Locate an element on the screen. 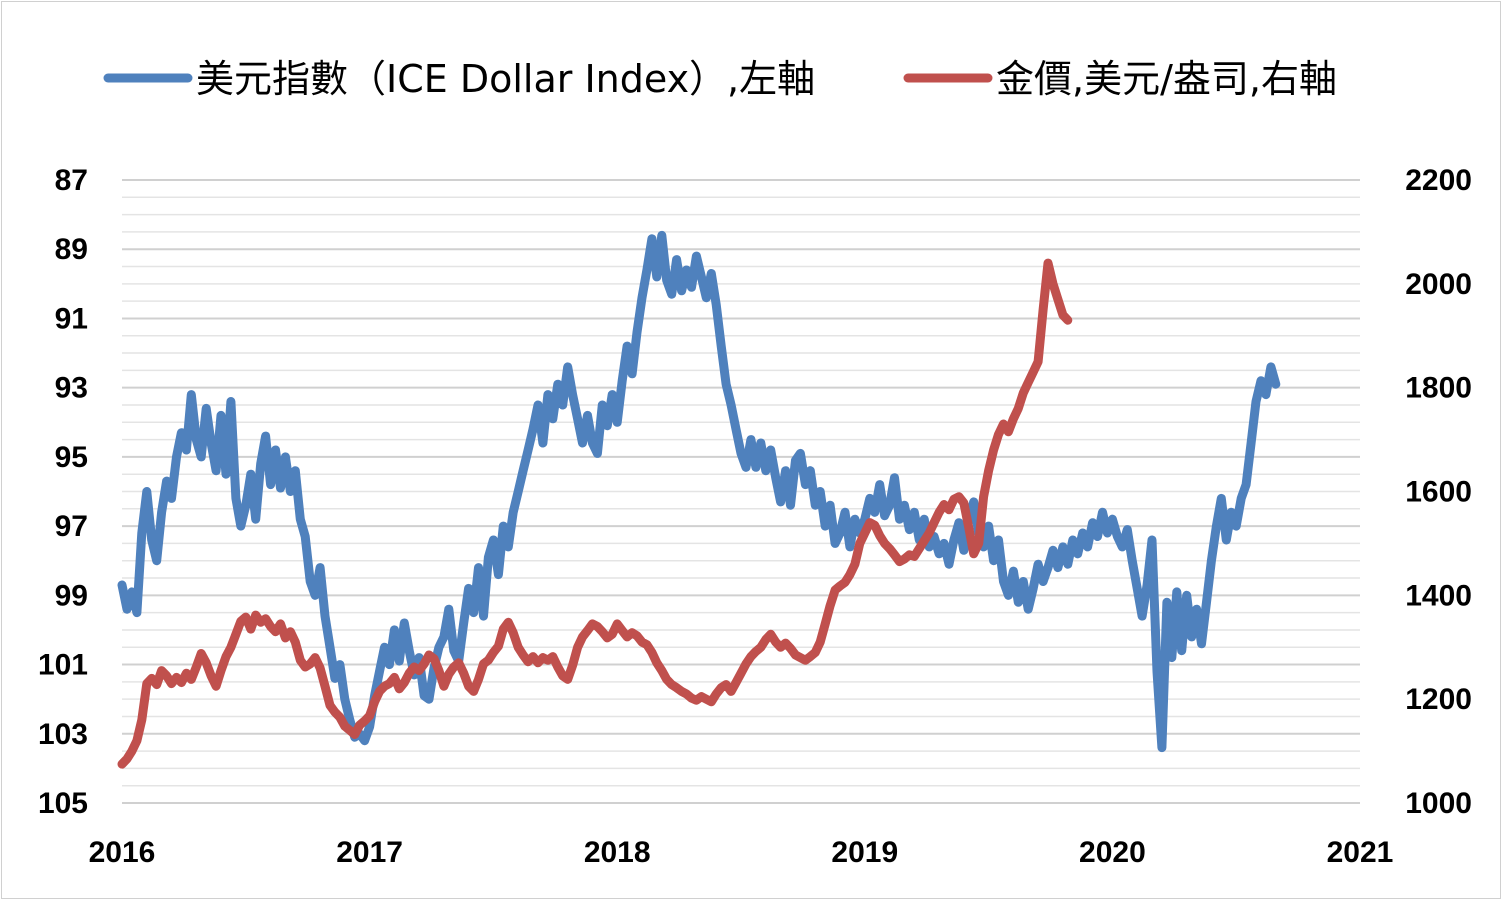 The width and height of the screenshot is (1504, 902). x-tick-label: 2016 is located at coordinates (122, 852).